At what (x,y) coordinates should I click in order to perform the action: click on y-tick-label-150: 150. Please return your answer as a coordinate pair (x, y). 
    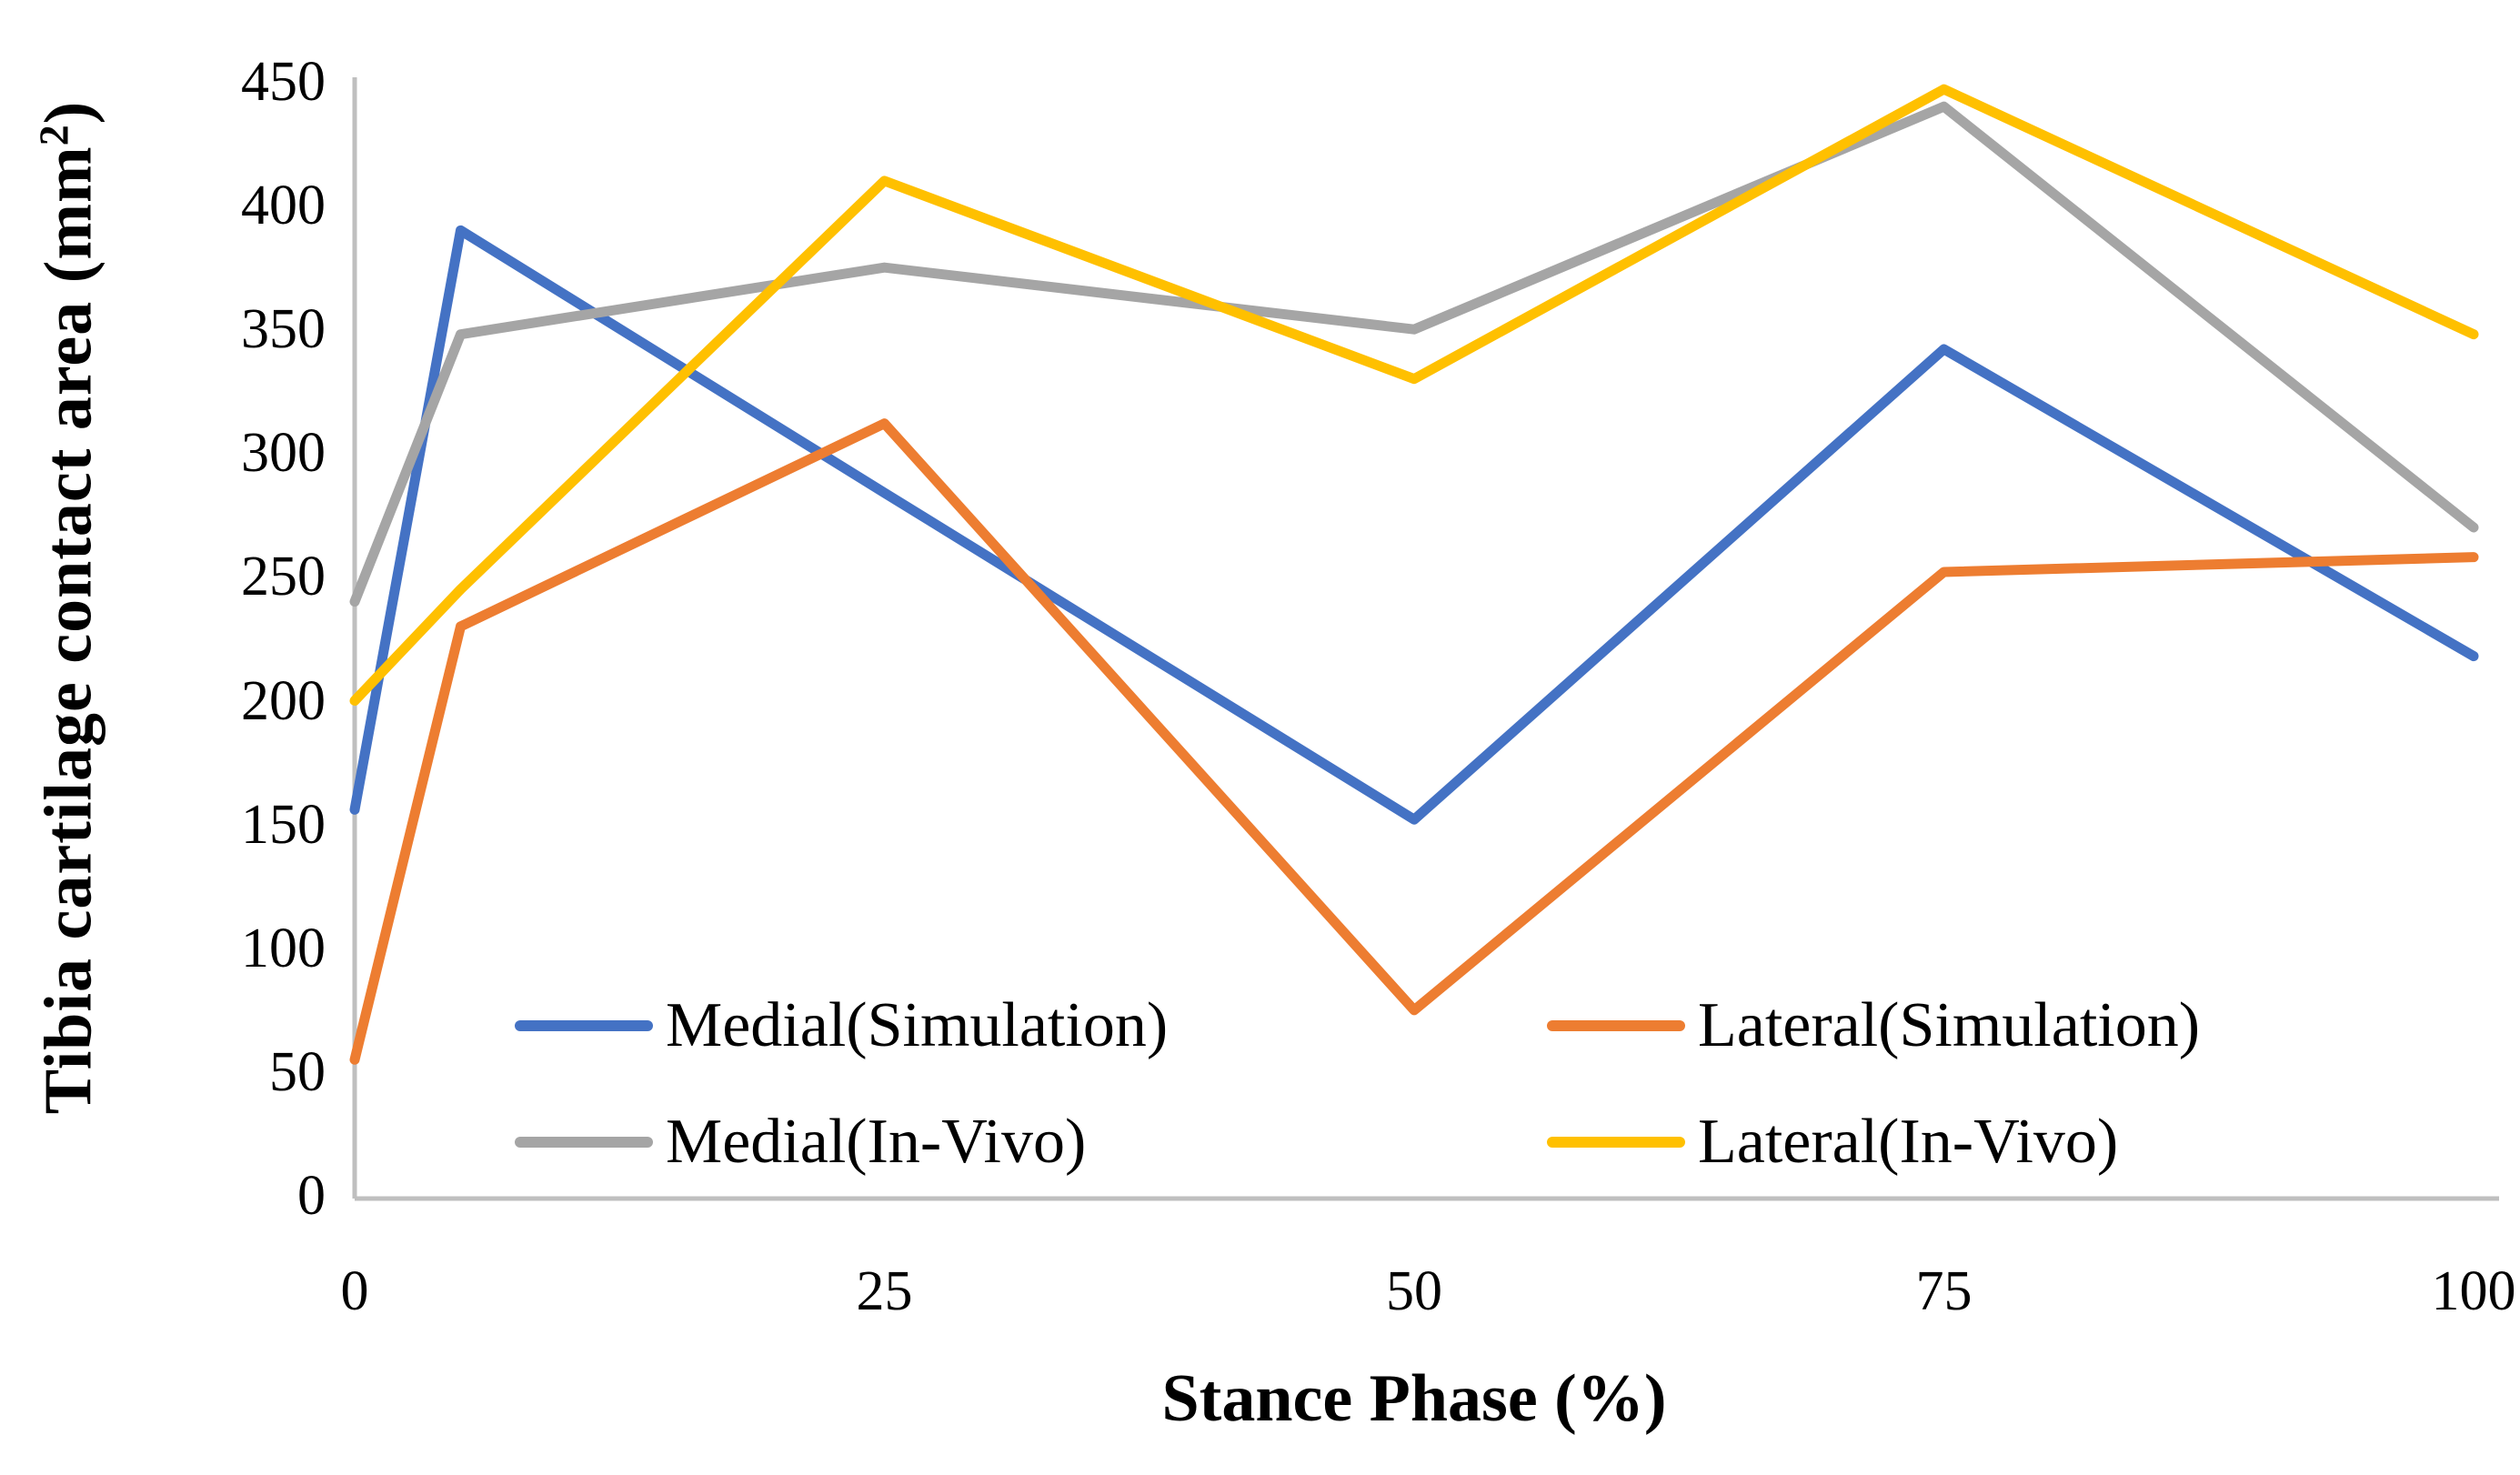
    Looking at the image, I should click on (283, 825).